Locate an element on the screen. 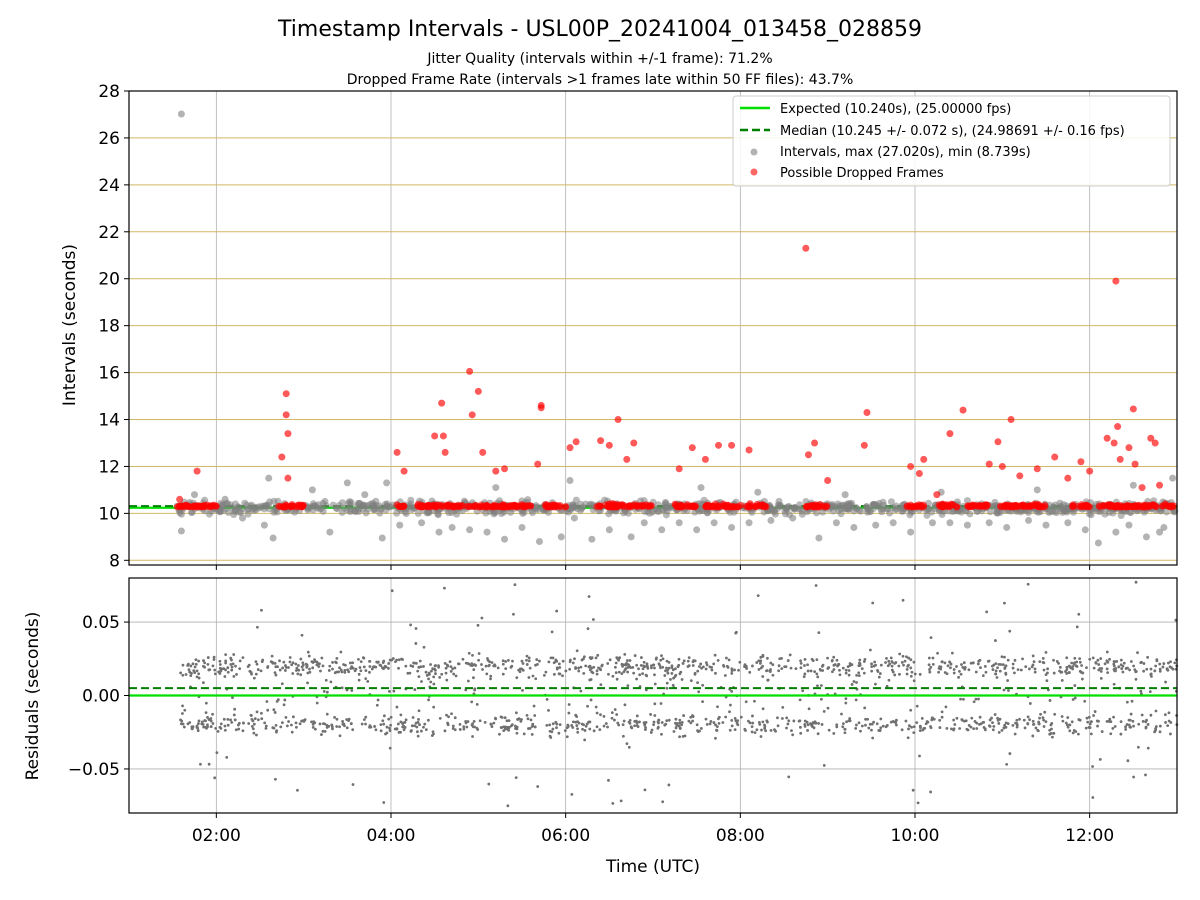 The height and width of the screenshot is (900, 1200). intervals-y-tick-label-2: 12 is located at coordinates (109, 467).